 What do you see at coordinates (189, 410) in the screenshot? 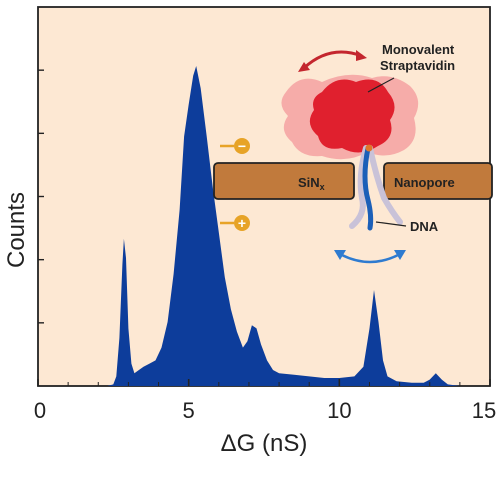
I see `x-tick-label: 5` at bounding box center [189, 410].